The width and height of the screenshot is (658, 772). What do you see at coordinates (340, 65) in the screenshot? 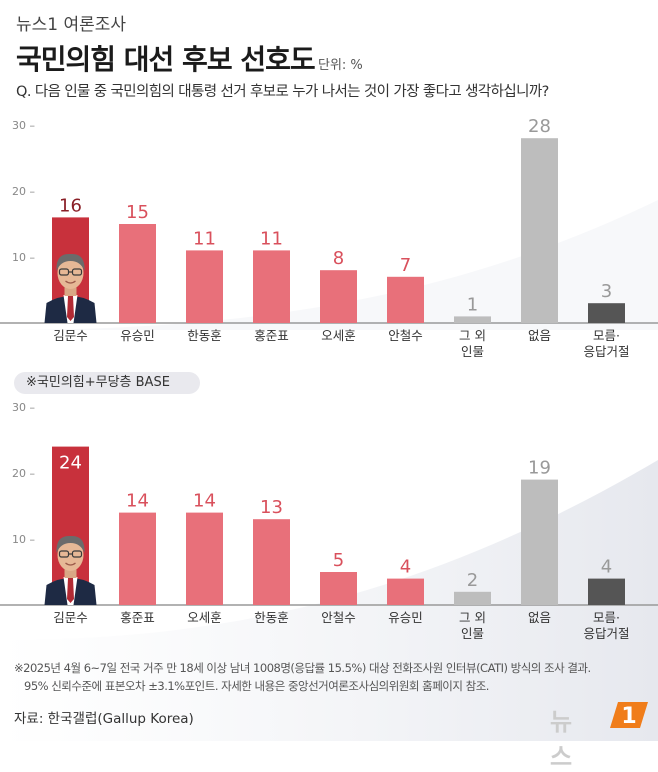
I see `unit-label: 단위: %` at bounding box center [340, 65].